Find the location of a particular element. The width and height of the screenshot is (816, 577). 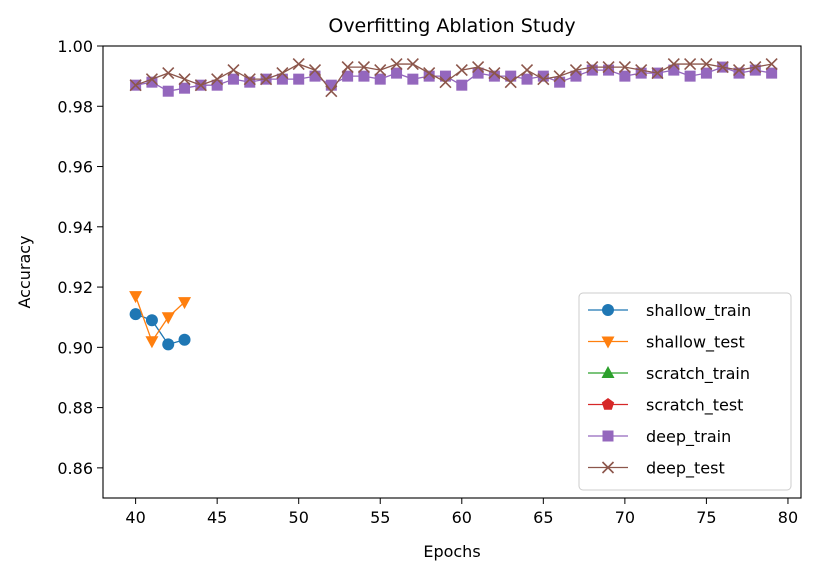

x-tick-label: 70 is located at coordinates (625, 517).